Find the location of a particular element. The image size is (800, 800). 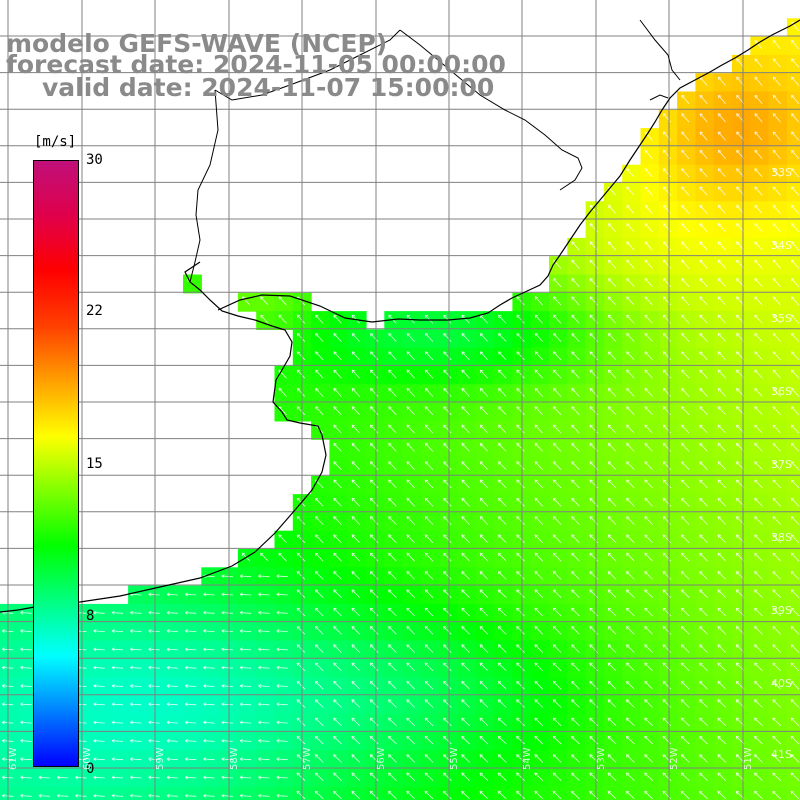

lon-label-58w: 58W is located at coordinates (234, 758).